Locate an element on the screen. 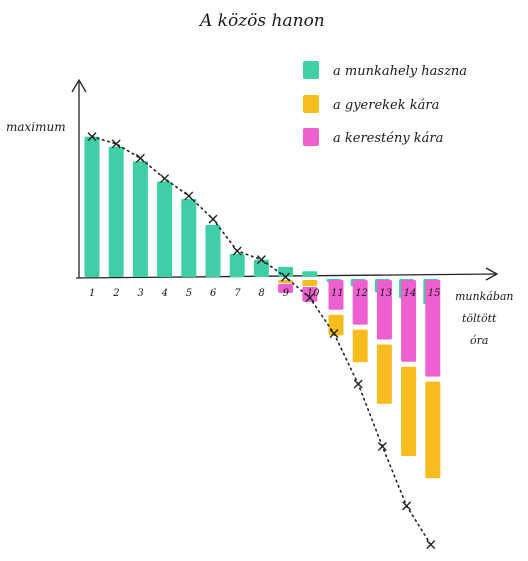  x-axis-label-line-3: óra is located at coordinates (479, 340).